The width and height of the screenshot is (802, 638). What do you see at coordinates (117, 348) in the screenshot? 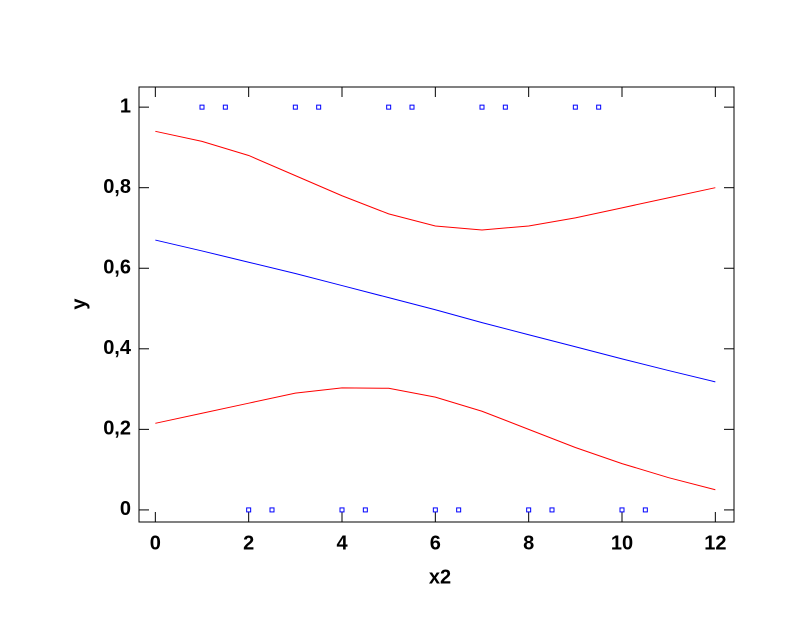
I see `y-tick-label: 0,4` at bounding box center [117, 348].